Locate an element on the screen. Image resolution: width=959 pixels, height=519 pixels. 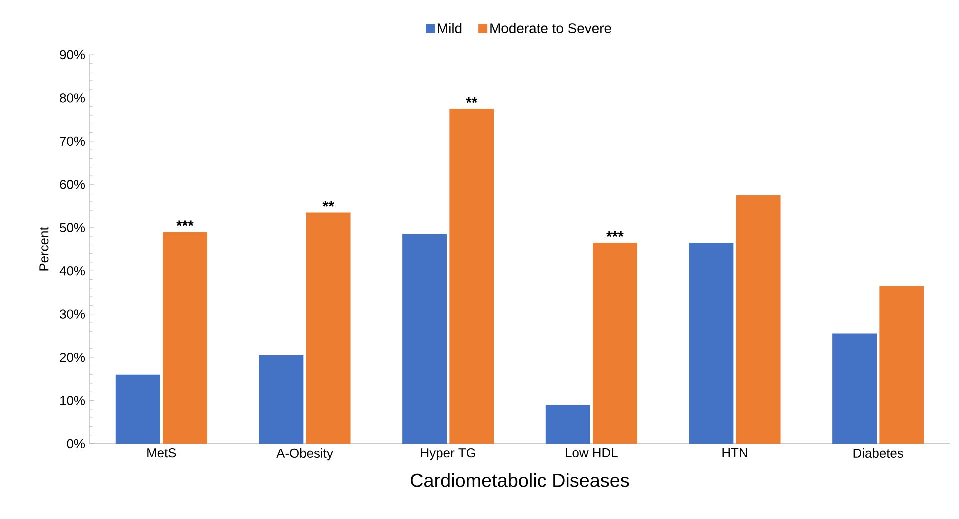
x-tick-label: Diabetes is located at coordinates (879, 453).